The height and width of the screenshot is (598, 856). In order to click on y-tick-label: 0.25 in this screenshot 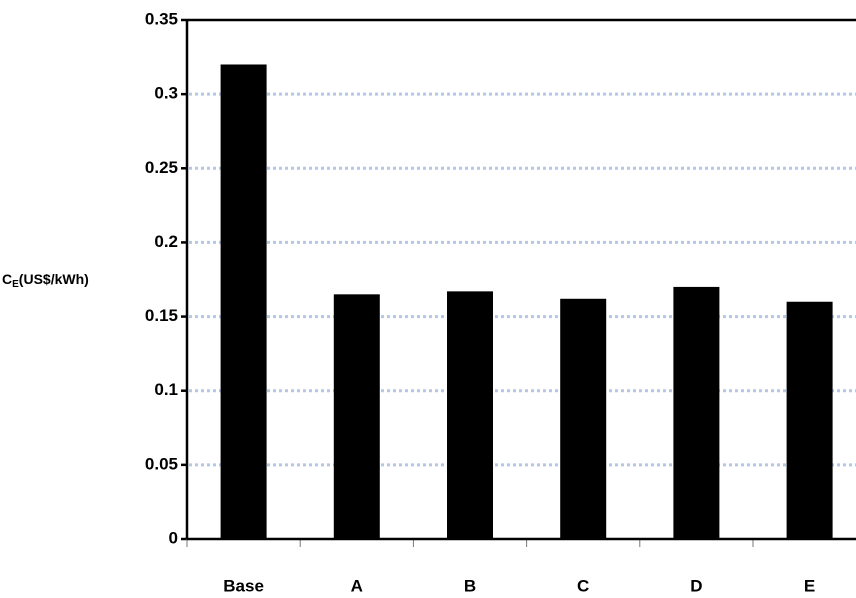, I will do `click(161, 167)`.